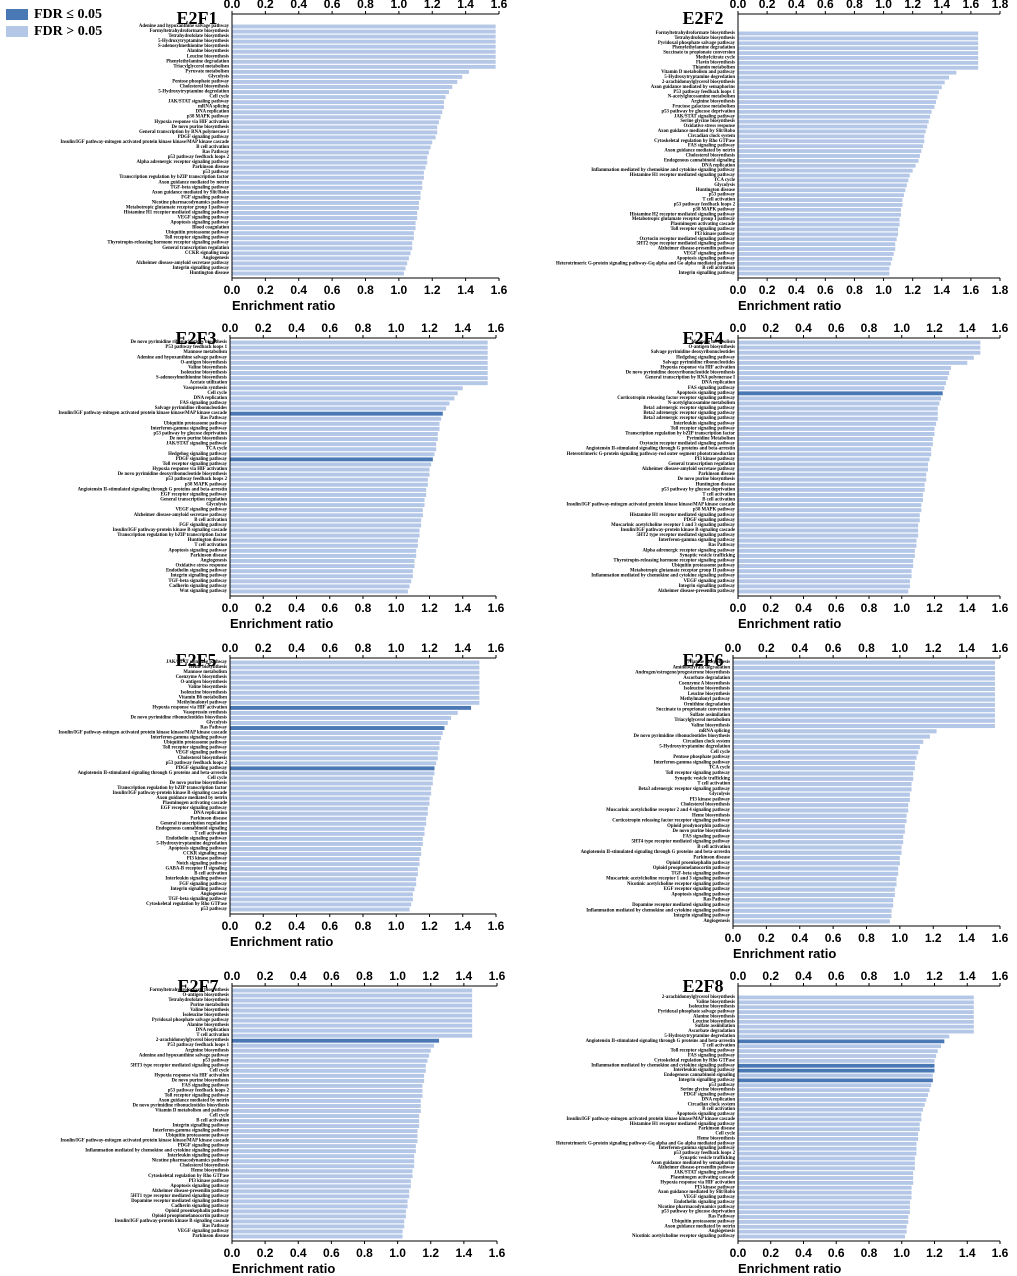 Image resolution: width=1017 pixels, height=1276 pixels. What do you see at coordinates (713, 342) in the screenshot?
I see `category-label: Mannose metabolism` at bounding box center [713, 342].